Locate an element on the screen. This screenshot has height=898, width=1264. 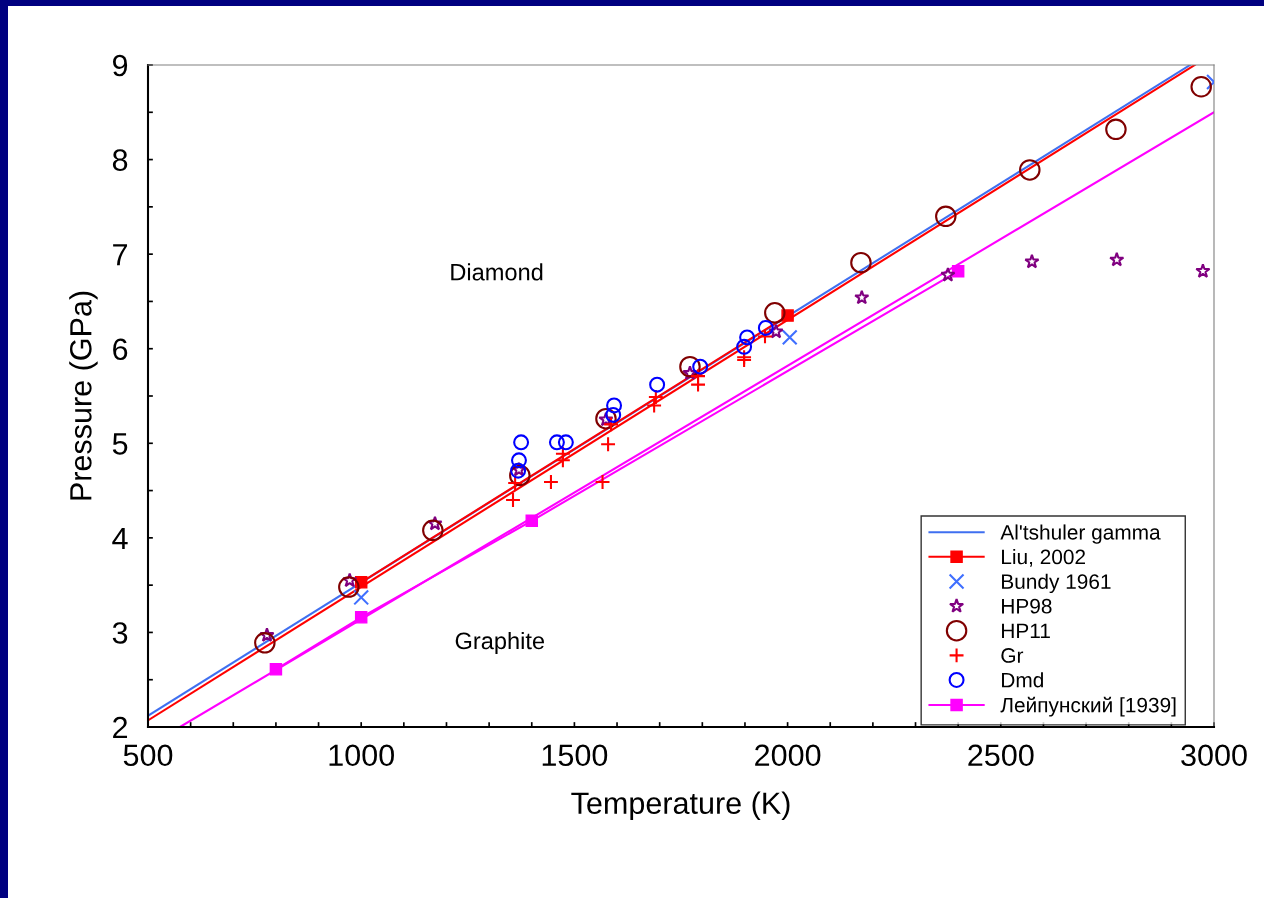
x-tick-label: 2000 is located at coordinates (788, 755).